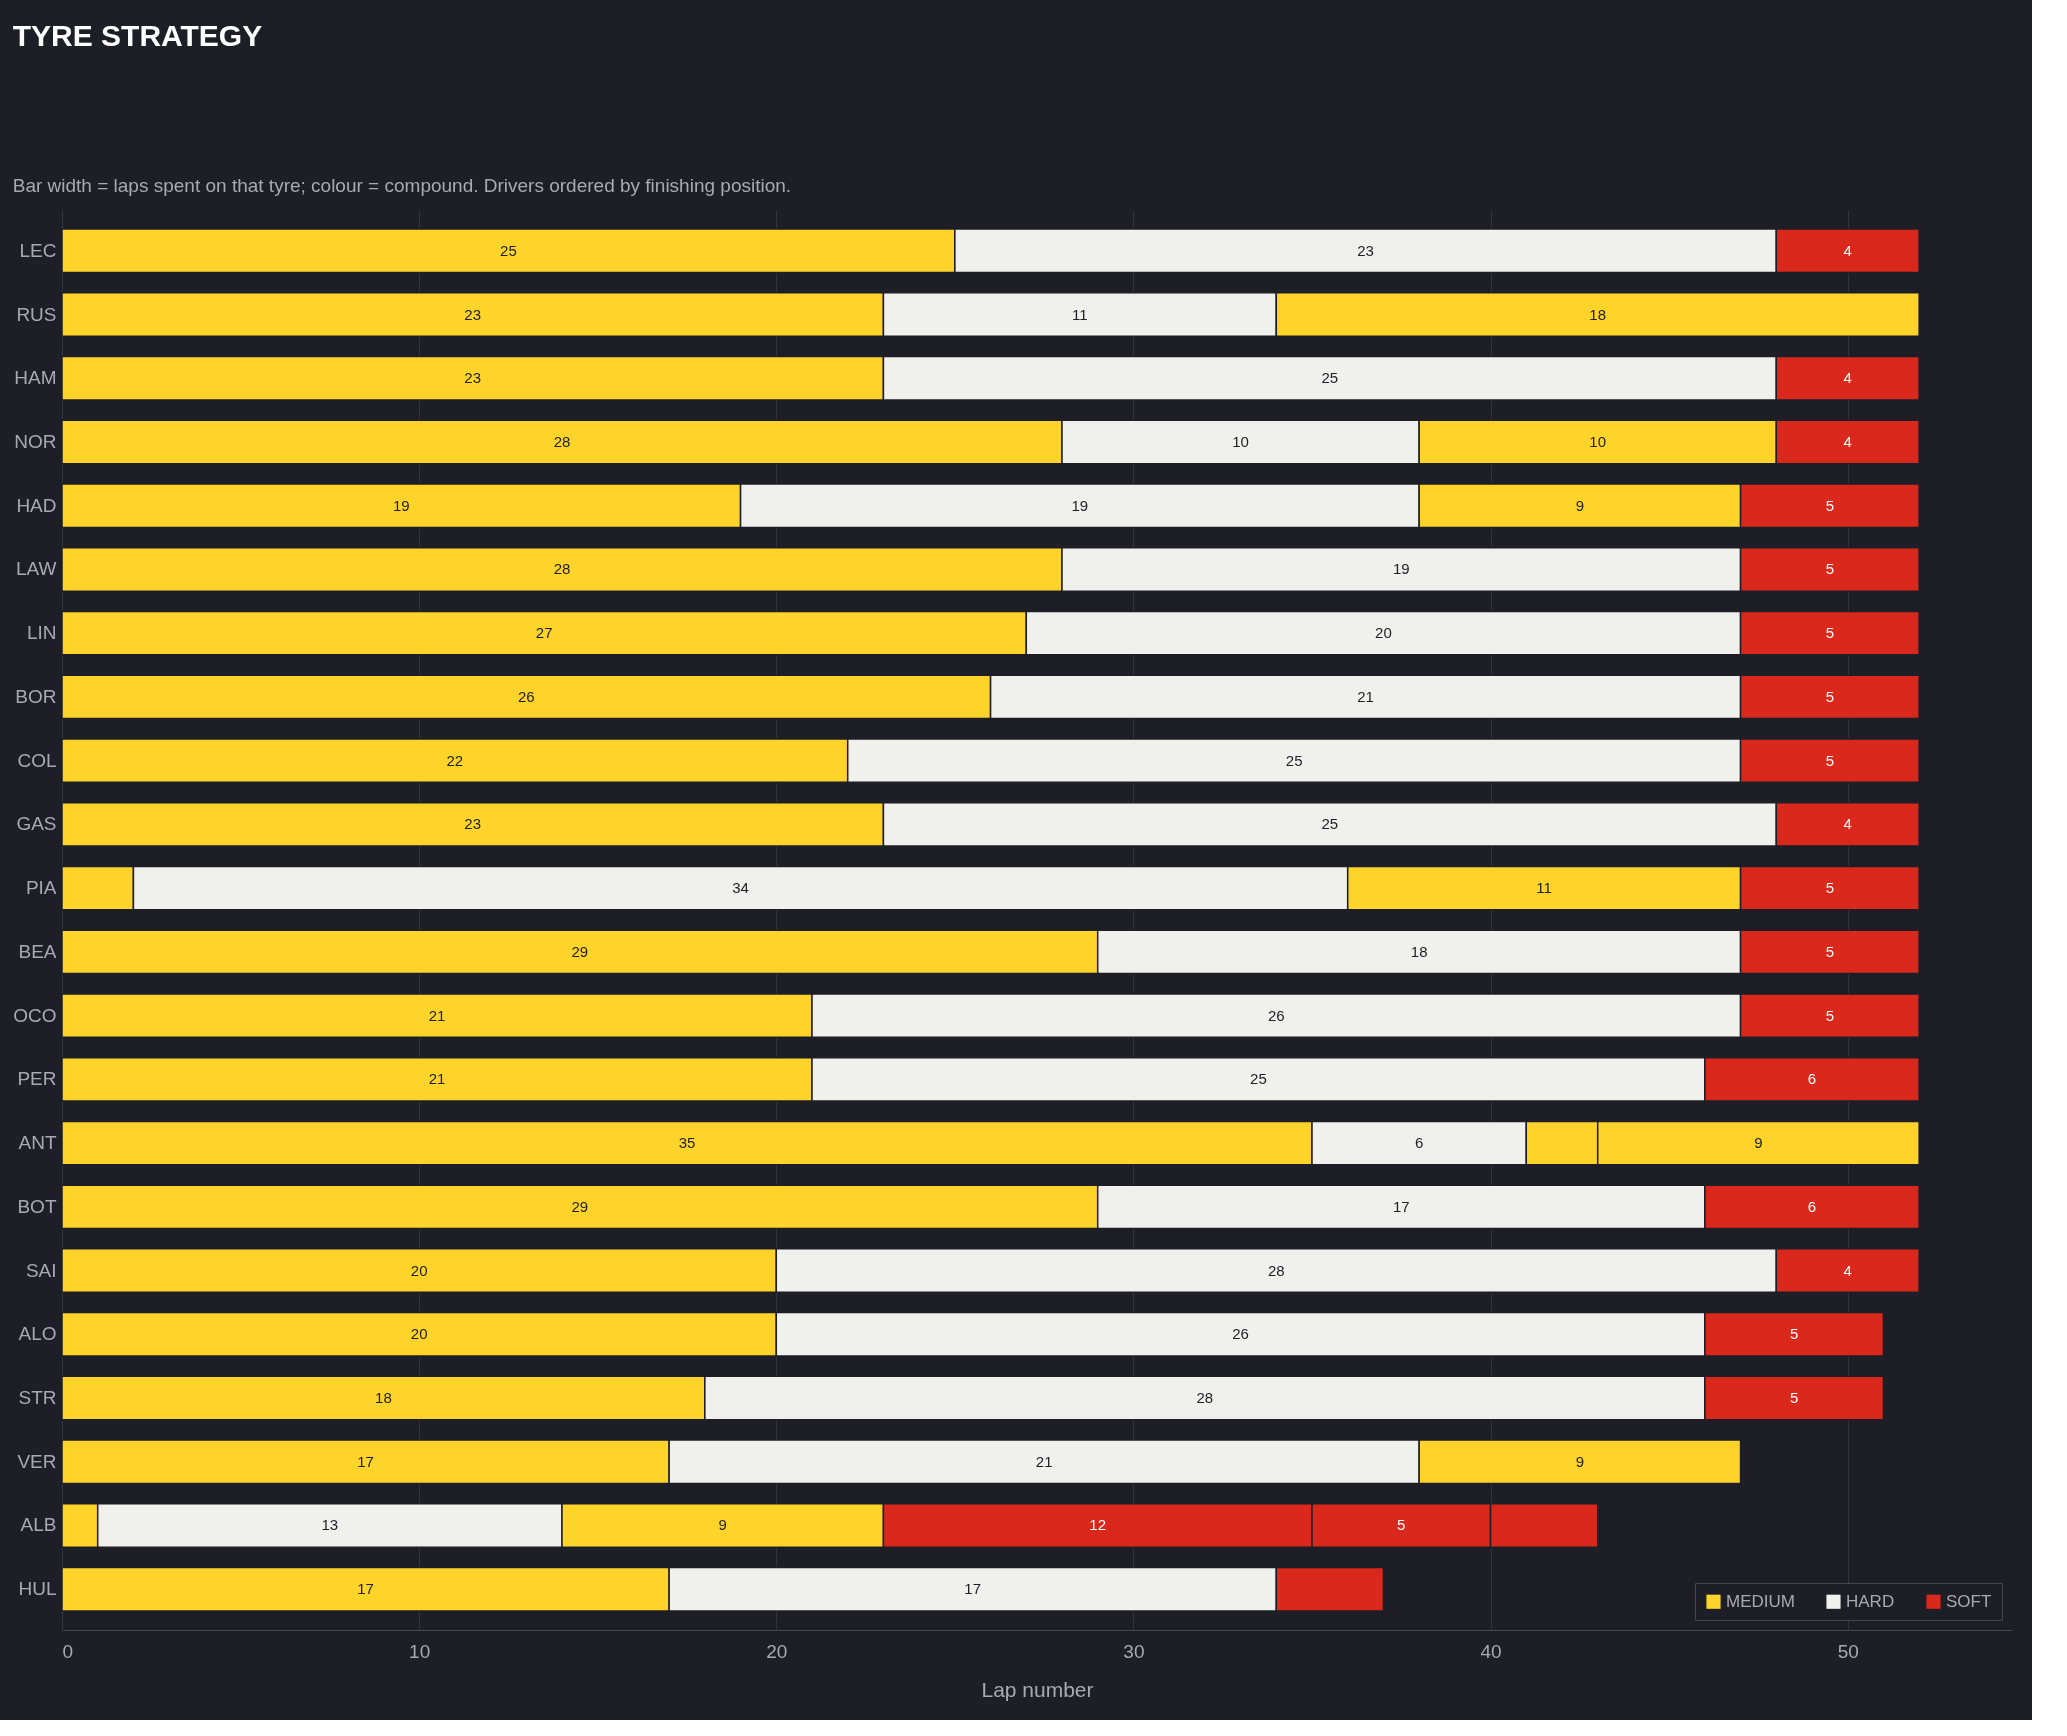 Image resolution: width=2067 pixels, height=1736 pixels. Describe the element at coordinates (420, 1651) in the screenshot. I see `x-tick-label: 10` at that location.